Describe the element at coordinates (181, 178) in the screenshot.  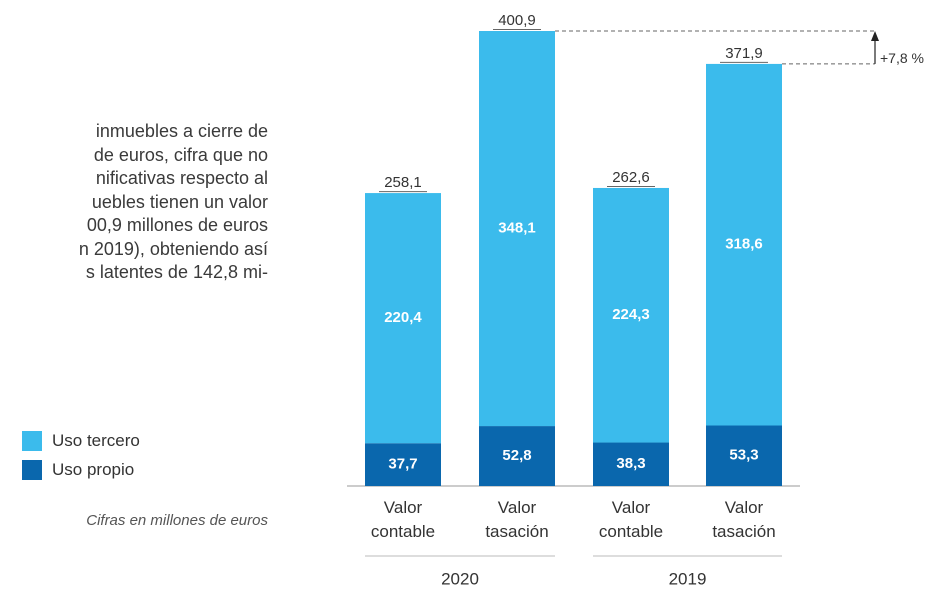
I see `text-line: nificativas respecto al` at that location.